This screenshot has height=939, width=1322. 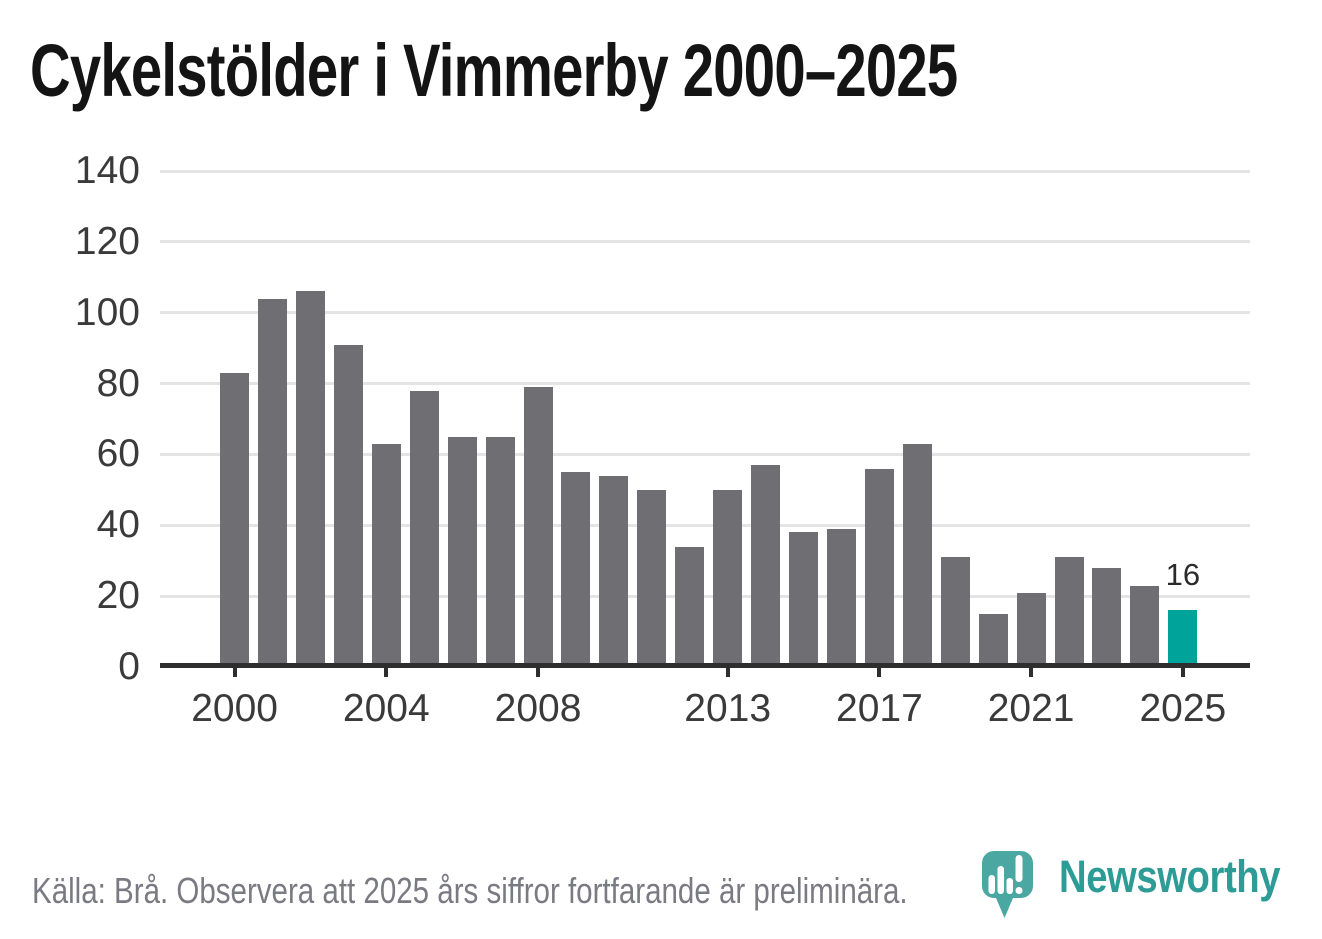 I want to click on bar-2019, so click(x=955, y=612).